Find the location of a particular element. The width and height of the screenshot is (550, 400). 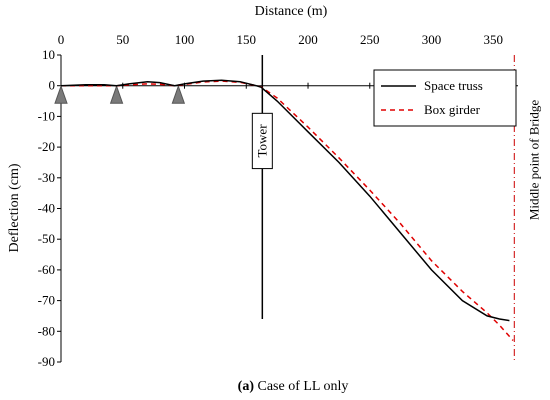

y-axis-ticks: 10 0 -10 -20 -30 -40 -50 -60 -70 -80 -90 is located at coordinates (49, 208).